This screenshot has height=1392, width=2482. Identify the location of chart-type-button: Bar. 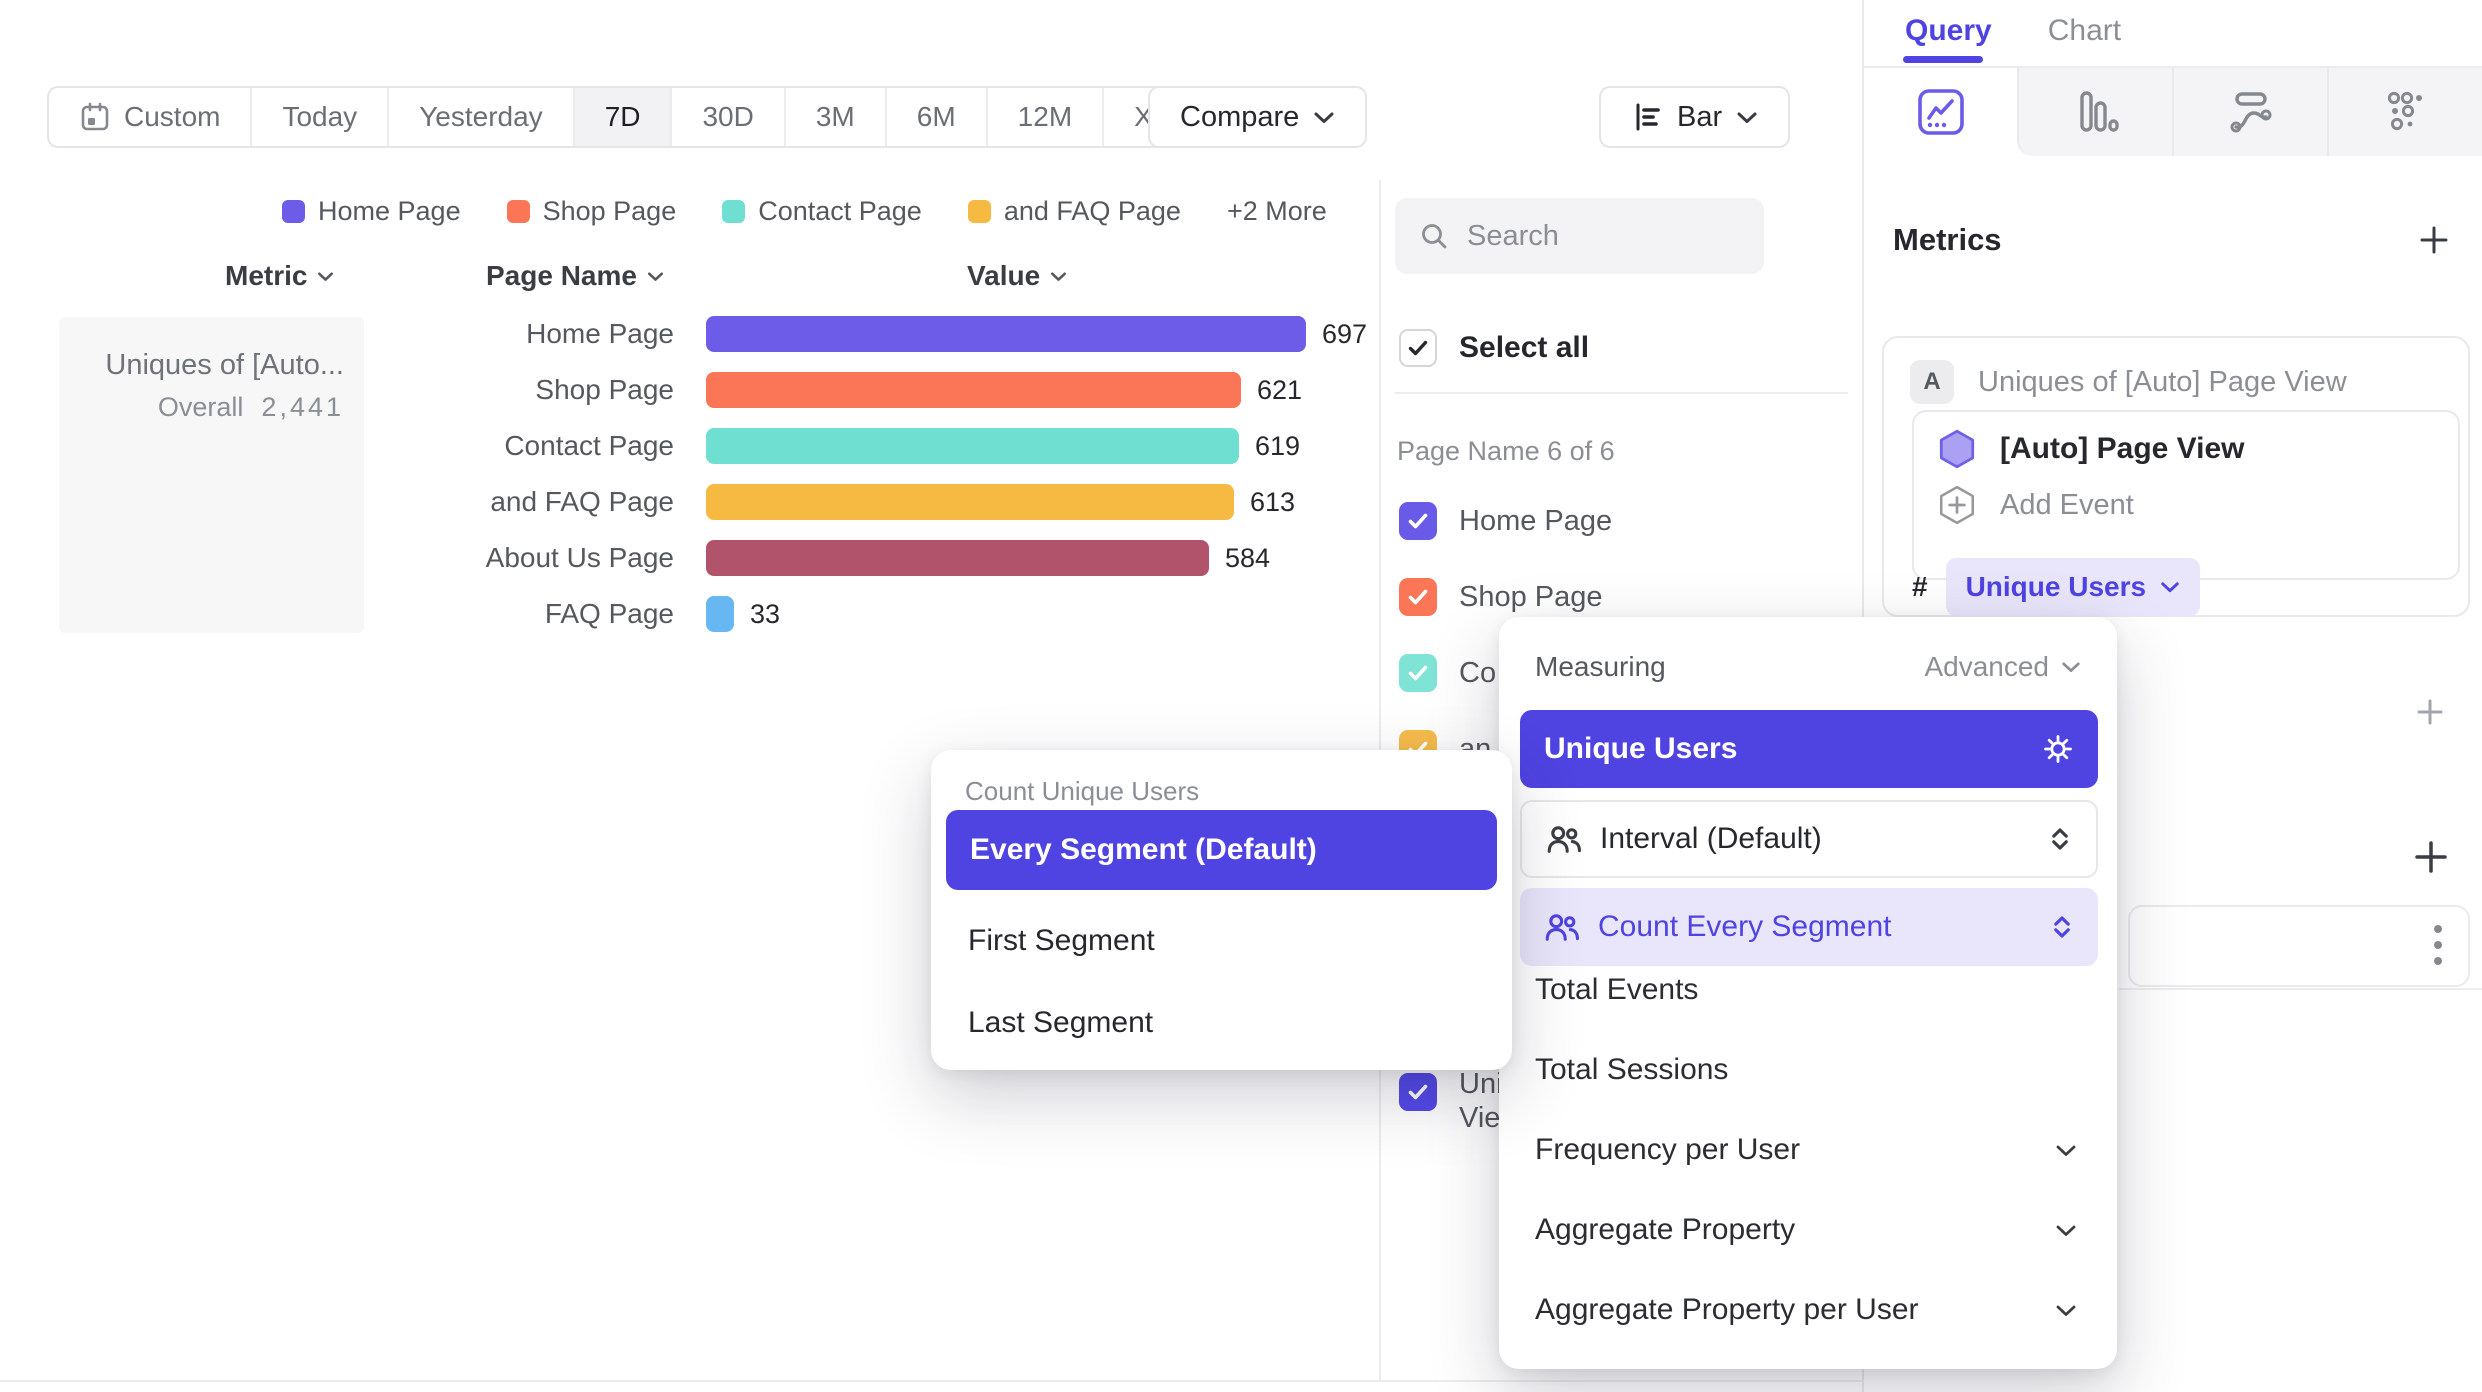
(1695, 117).